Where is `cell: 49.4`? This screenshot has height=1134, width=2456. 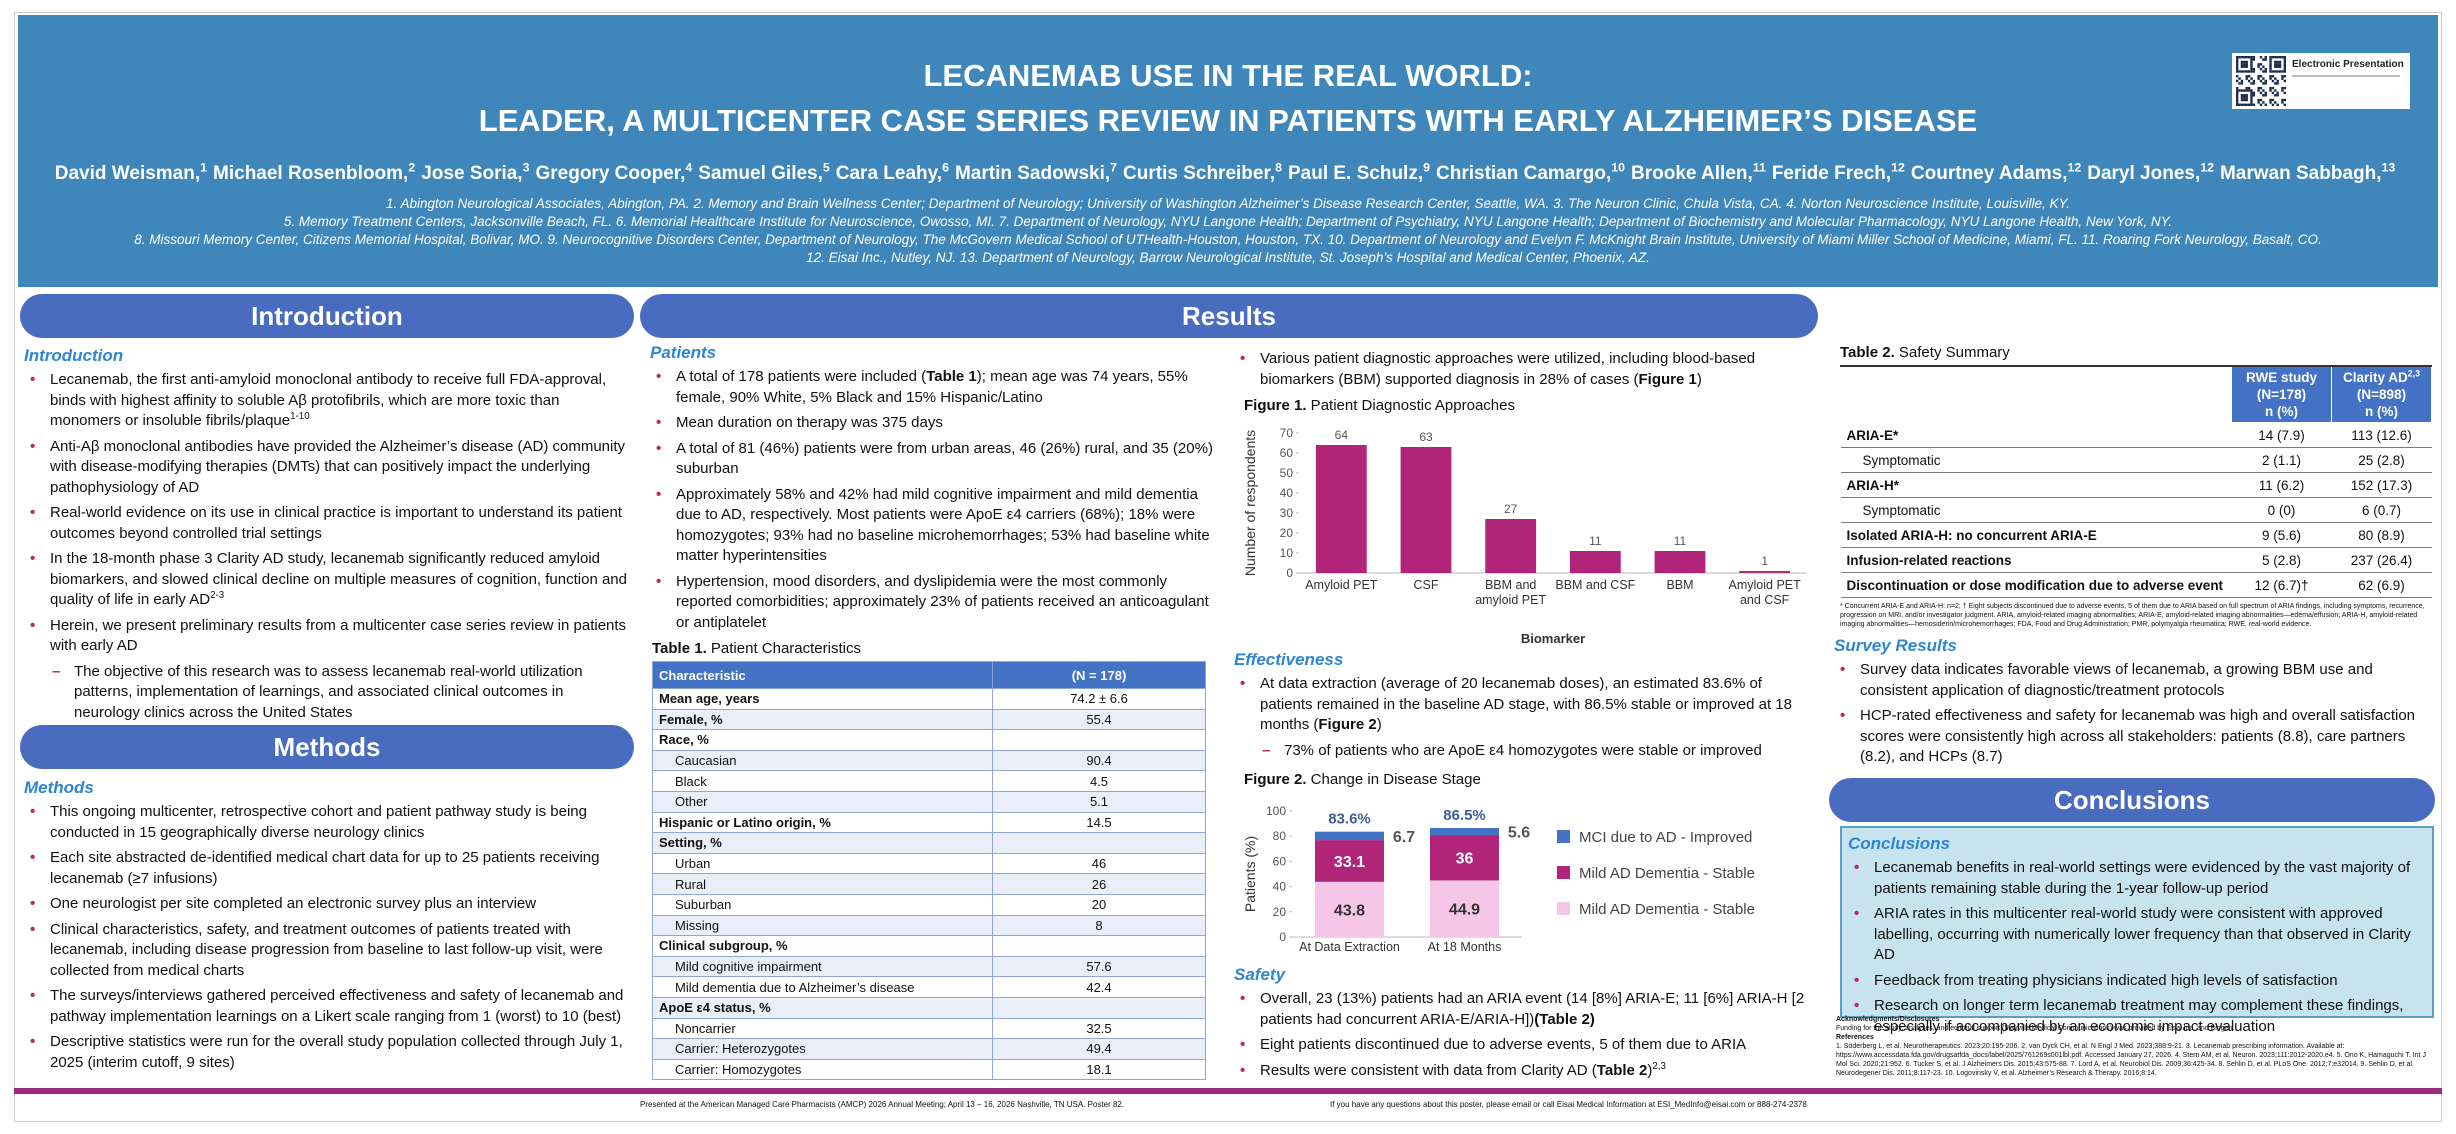
cell: 49.4 is located at coordinates (1099, 1049).